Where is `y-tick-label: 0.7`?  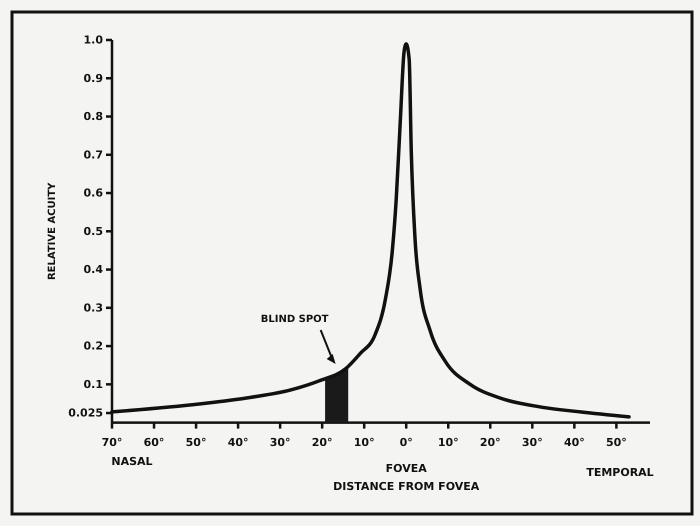 y-tick-label: 0.7 is located at coordinates (93, 155).